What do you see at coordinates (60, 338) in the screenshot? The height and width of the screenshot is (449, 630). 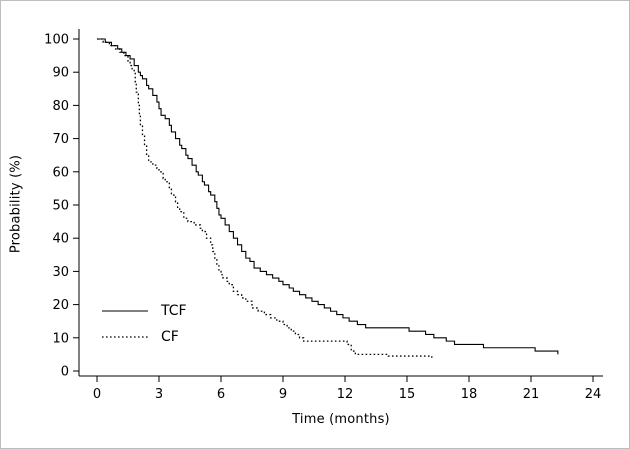 I see `y-tick-label: 10` at bounding box center [60, 338].